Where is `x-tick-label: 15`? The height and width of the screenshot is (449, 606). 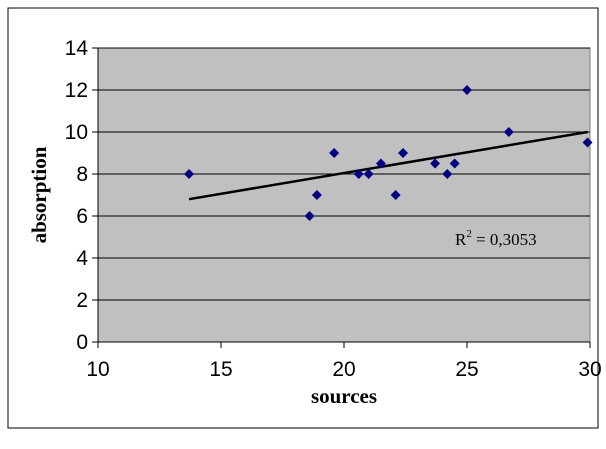
x-tick-label: 15 is located at coordinates (220, 369).